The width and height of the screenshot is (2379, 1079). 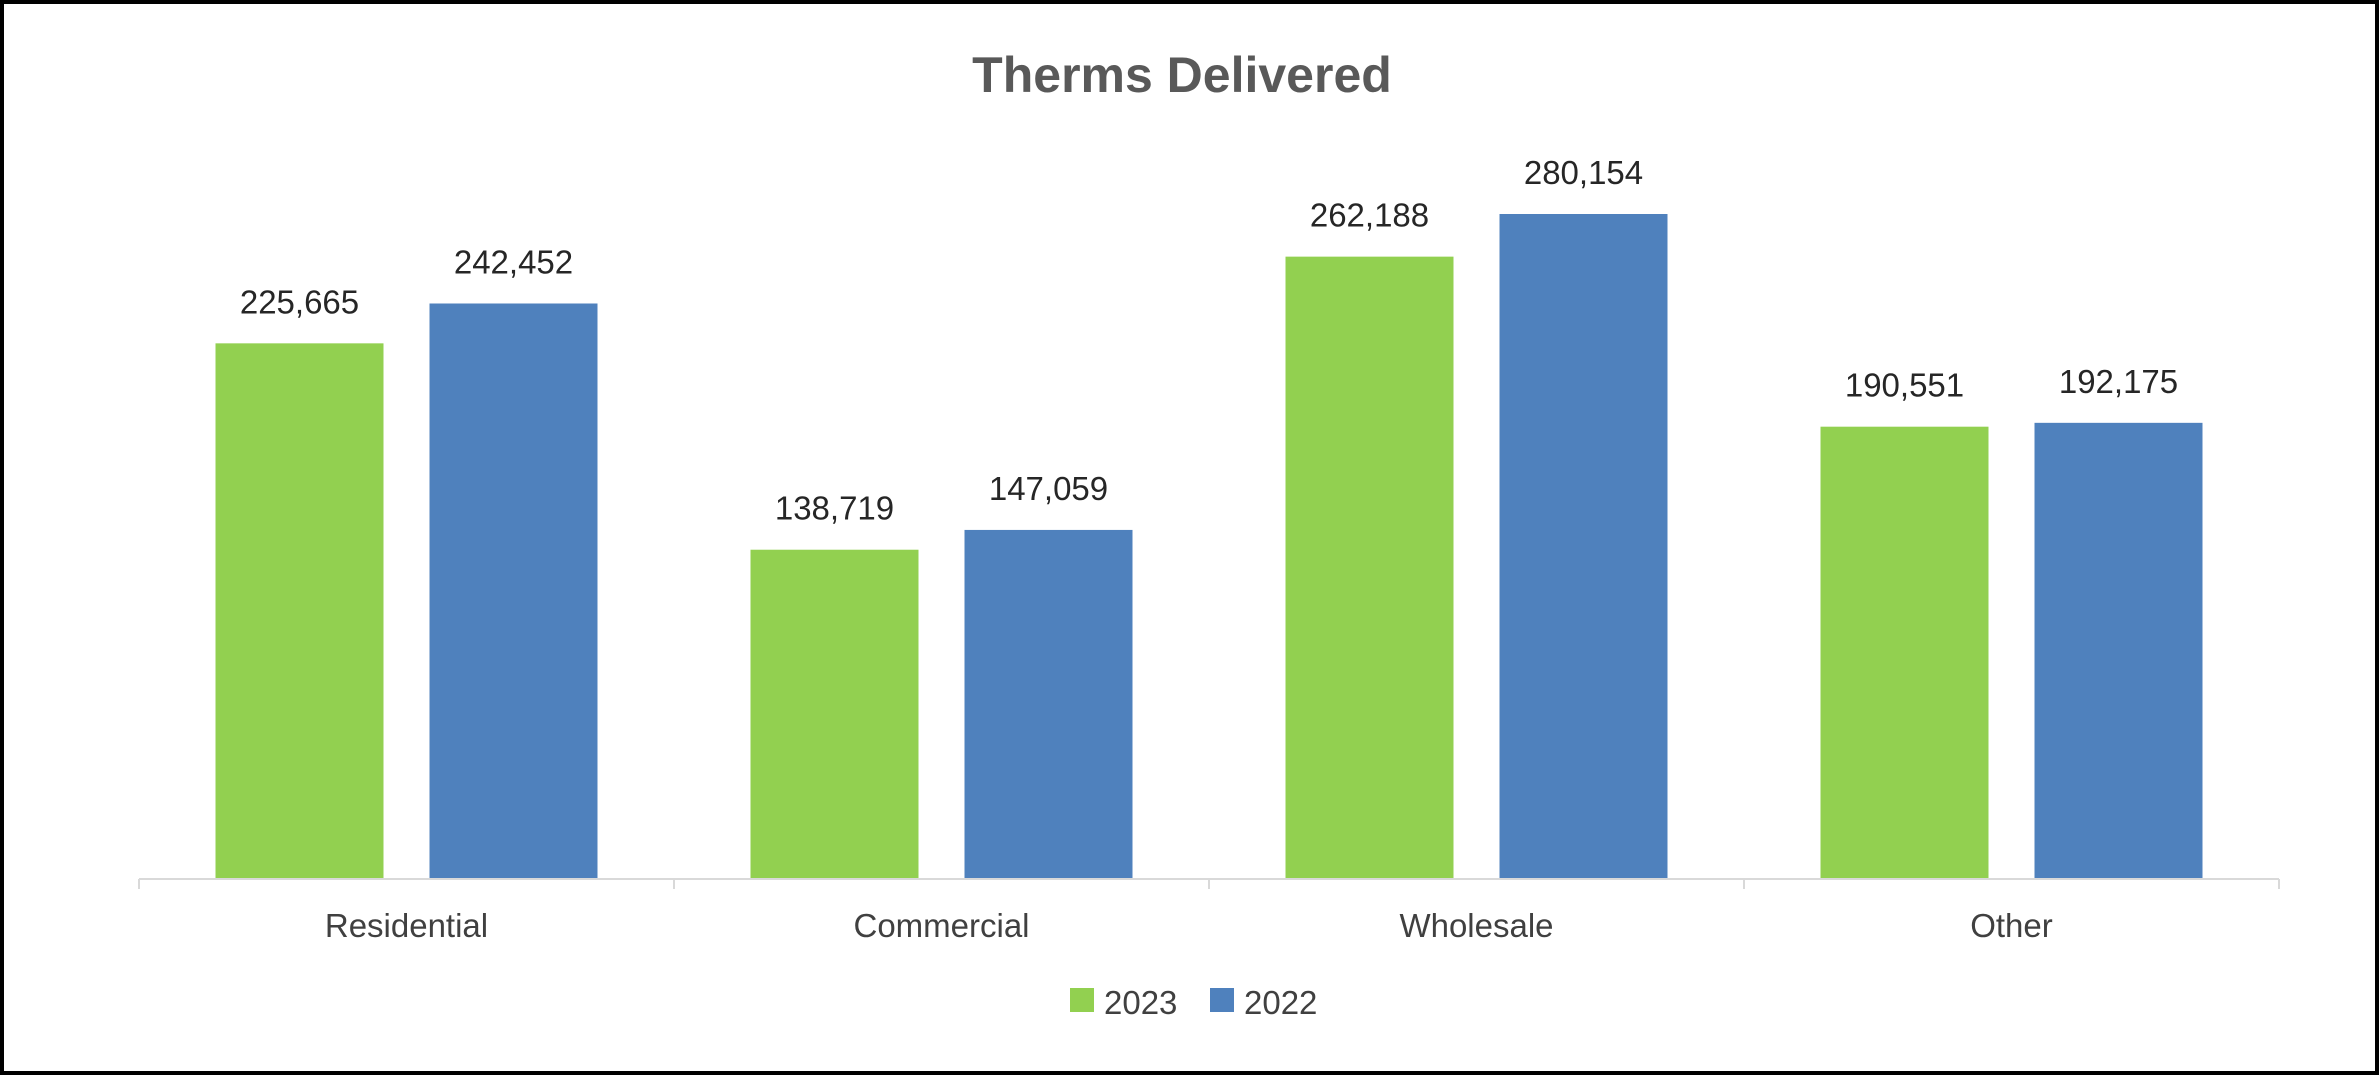 What do you see at coordinates (299, 301) in the screenshot?
I see `data-label: 225,665` at bounding box center [299, 301].